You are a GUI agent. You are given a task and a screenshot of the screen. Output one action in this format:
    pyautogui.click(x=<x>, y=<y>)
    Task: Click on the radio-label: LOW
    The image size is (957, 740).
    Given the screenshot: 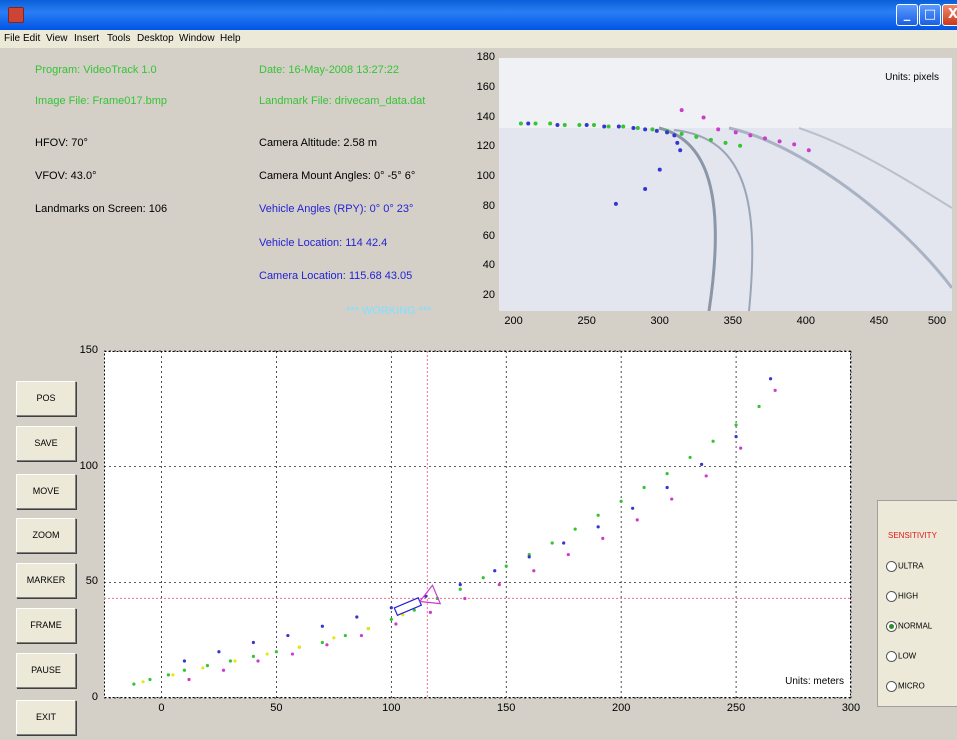 What is the action you would take?
    pyautogui.click(x=907, y=656)
    